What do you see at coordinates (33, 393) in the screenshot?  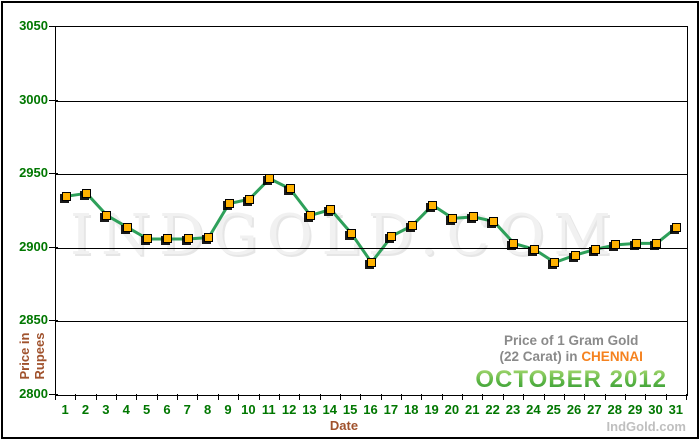 I see `y-axis-tick-label: 2800` at bounding box center [33, 393].